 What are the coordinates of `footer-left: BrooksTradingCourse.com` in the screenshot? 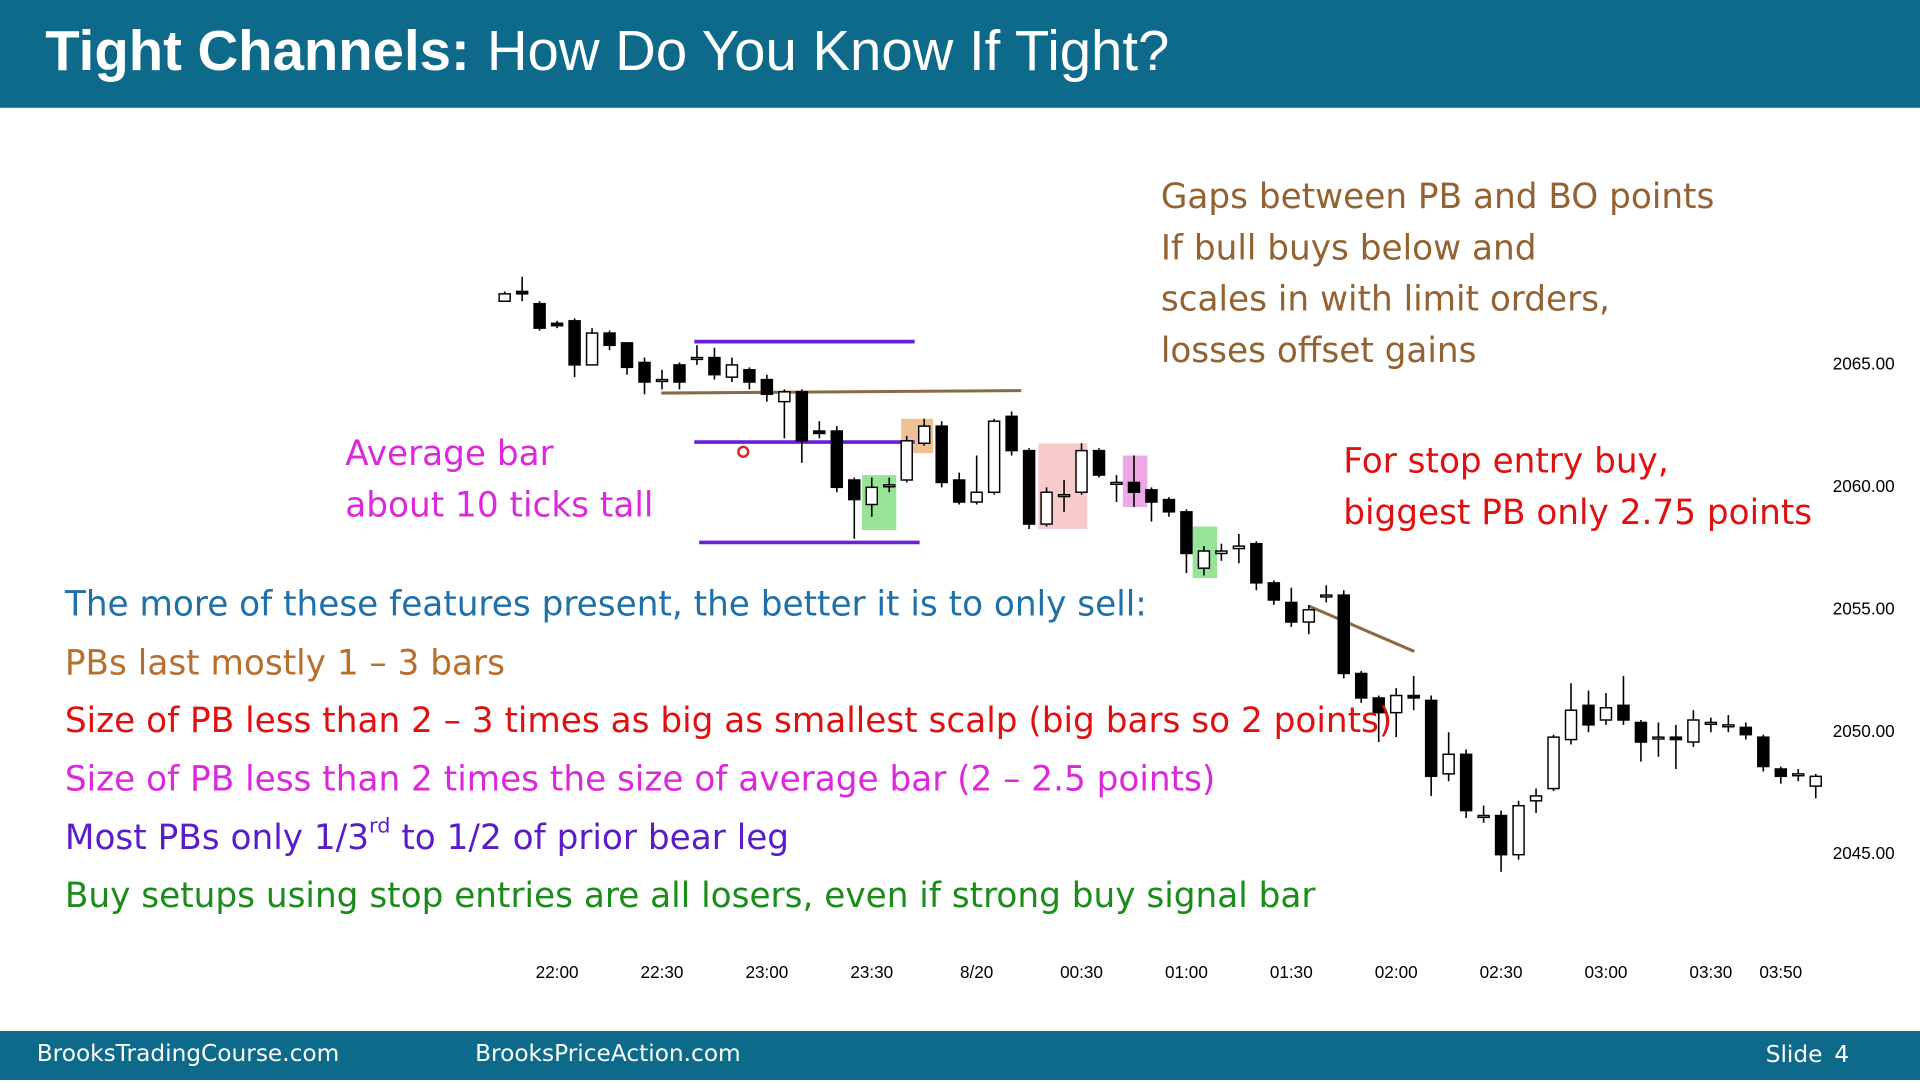 It's located at (188, 1053).